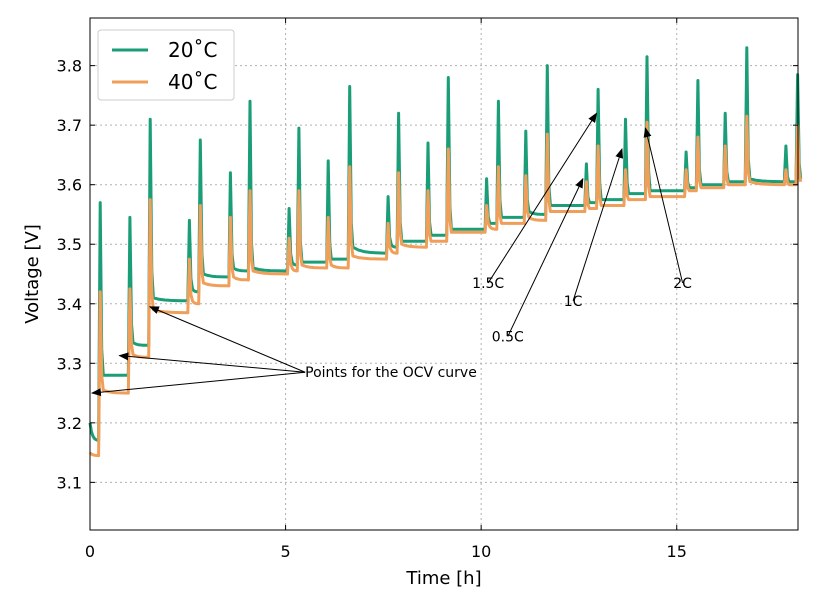 Image resolution: width=836 pixels, height=603 pixels. What do you see at coordinates (443, 578) in the screenshot?
I see `x-axis-title: Time [h]` at bounding box center [443, 578].